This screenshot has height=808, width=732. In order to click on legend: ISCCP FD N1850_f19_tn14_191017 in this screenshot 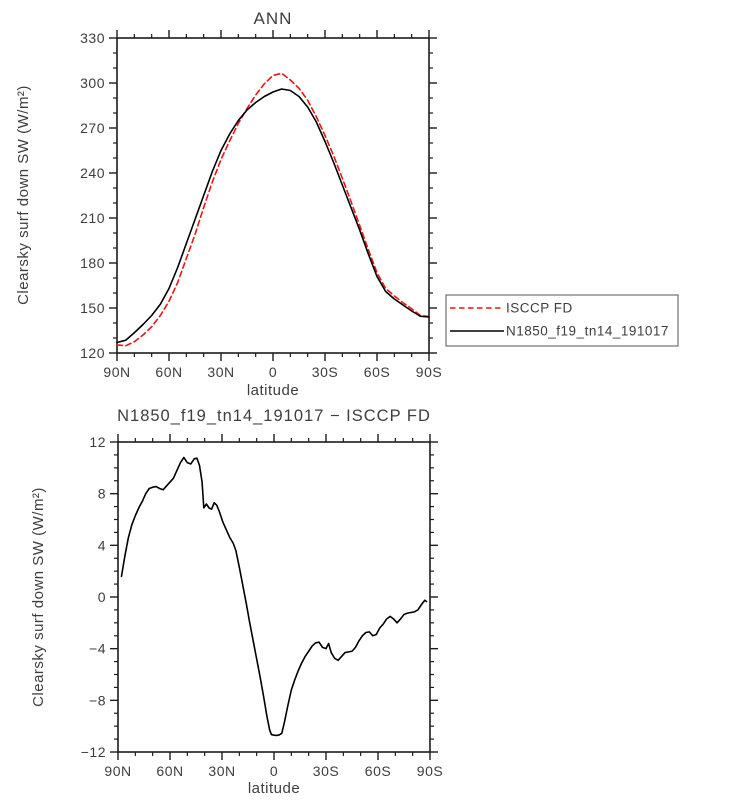, I will do `click(562, 320)`.